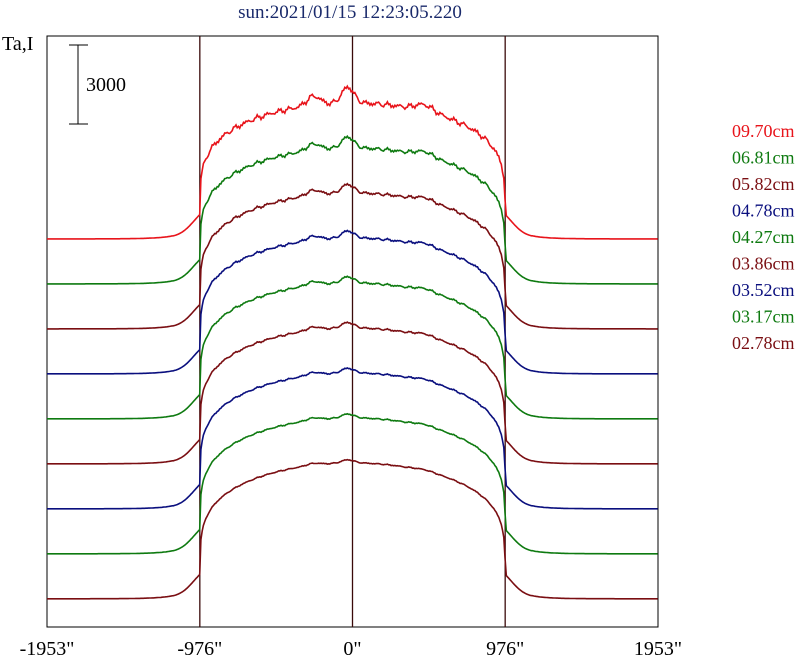  I want to click on legend-item: 03.52cm, so click(763, 290).